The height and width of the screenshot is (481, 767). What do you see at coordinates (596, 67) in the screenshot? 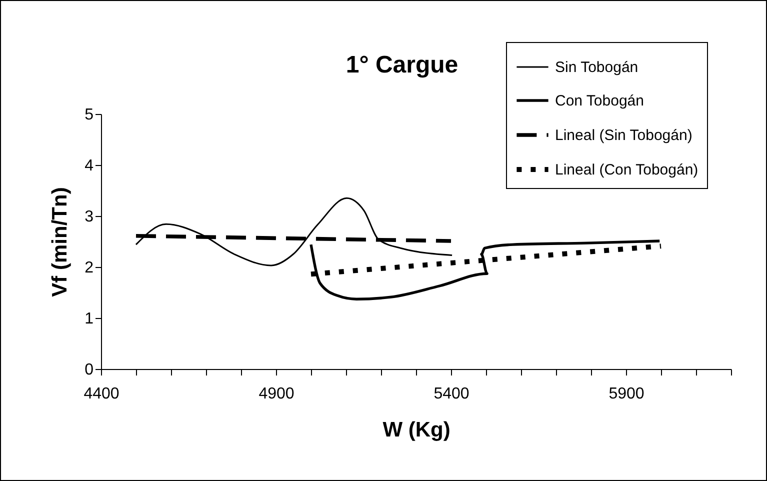
I see `legend-label: Sin Tobogán` at bounding box center [596, 67].